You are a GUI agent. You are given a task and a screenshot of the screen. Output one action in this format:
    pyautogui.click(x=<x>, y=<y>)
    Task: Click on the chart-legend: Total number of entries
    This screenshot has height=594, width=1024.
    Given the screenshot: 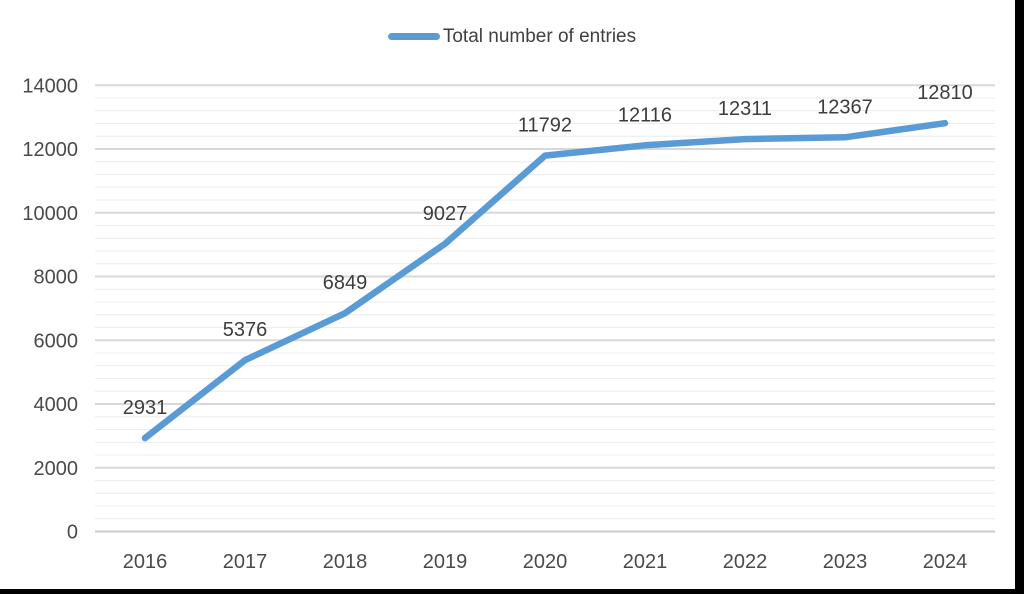 What is the action you would take?
    pyautogui.click(x=512, y=36)
    